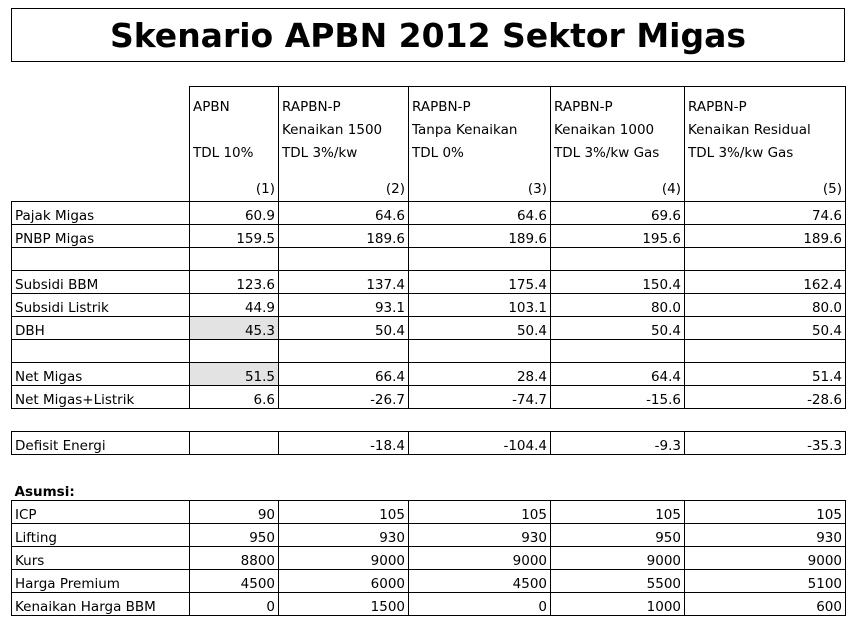 The width and height of the screenshot is (855, 627). What do you see at coordinates (617, 213) in the screenshot?
I see `table-cell: 69.6` at bounding box center [617, 213].